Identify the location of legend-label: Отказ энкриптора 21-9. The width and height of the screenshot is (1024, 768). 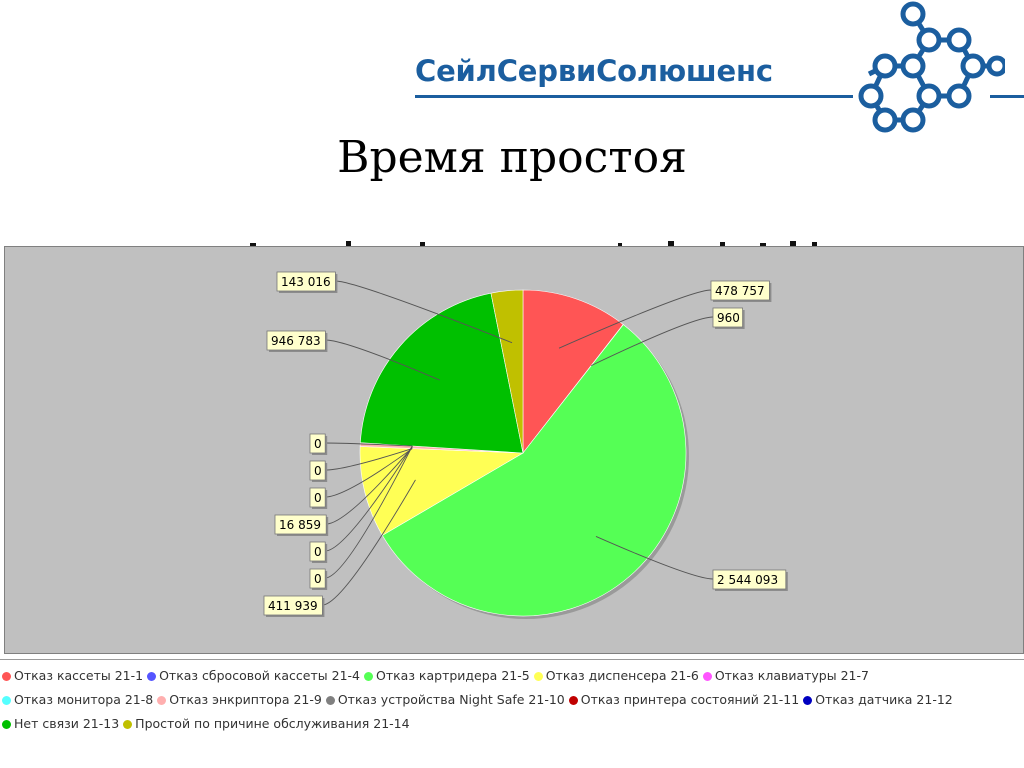
(245, 699).